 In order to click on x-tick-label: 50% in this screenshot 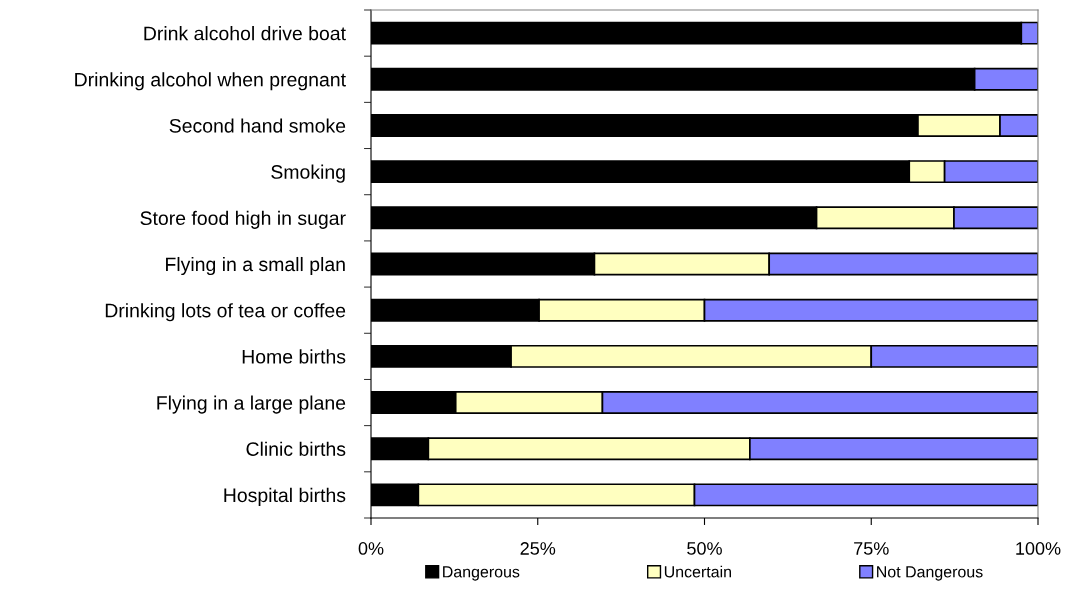, I will do `click(704, 548)`.